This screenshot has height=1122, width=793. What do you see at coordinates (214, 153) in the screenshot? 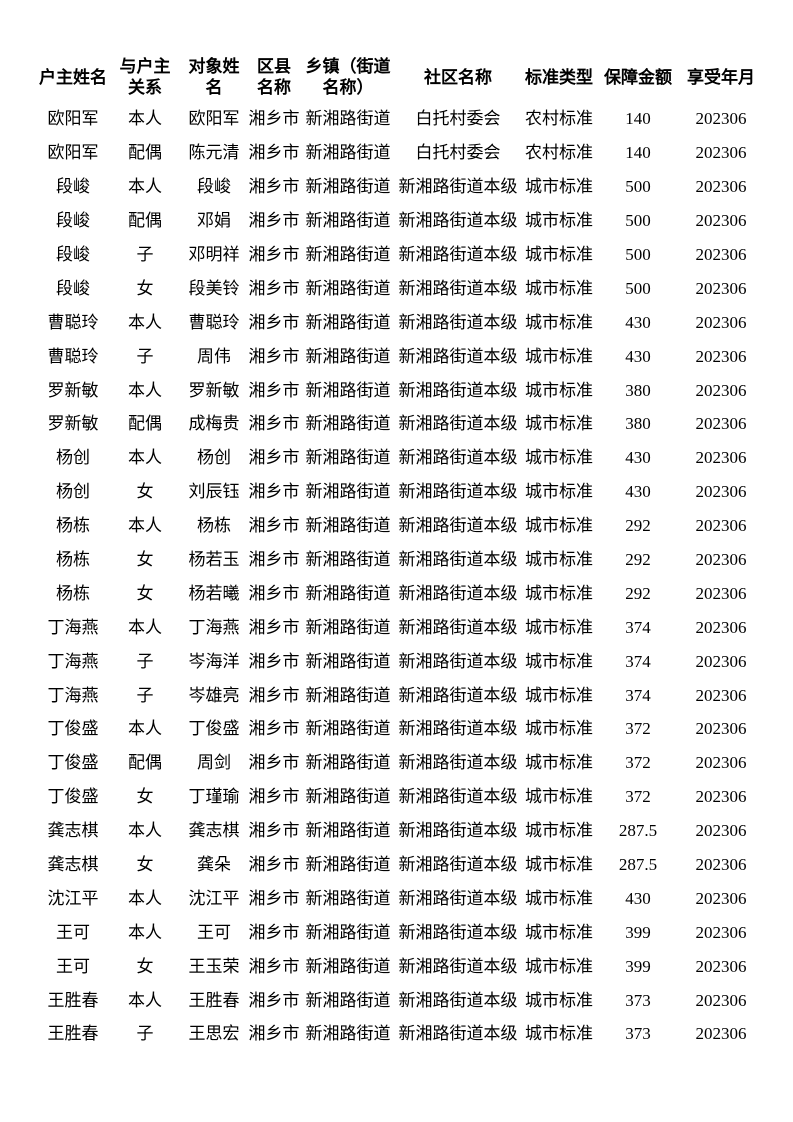
I see `cell-person: 陈元清` at bounding box center [214, 153].